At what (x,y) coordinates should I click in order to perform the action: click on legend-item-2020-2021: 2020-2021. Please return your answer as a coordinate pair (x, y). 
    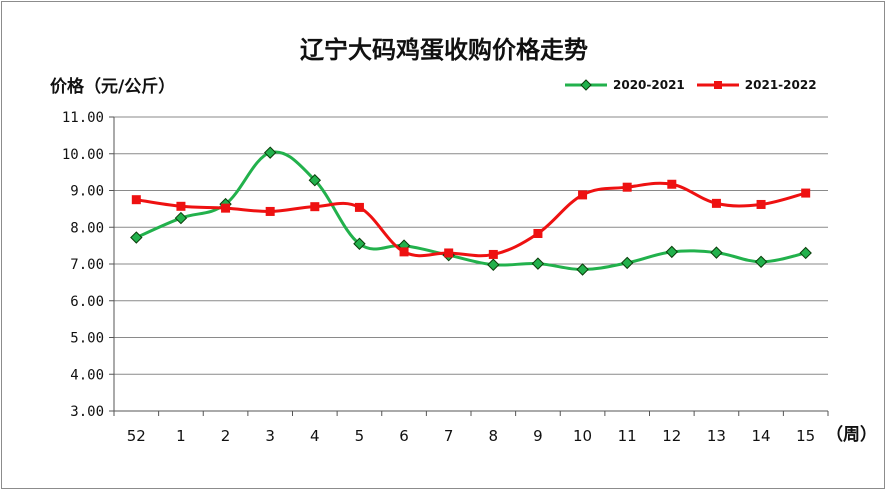
    Looking at the image, I should click on (624, 85).